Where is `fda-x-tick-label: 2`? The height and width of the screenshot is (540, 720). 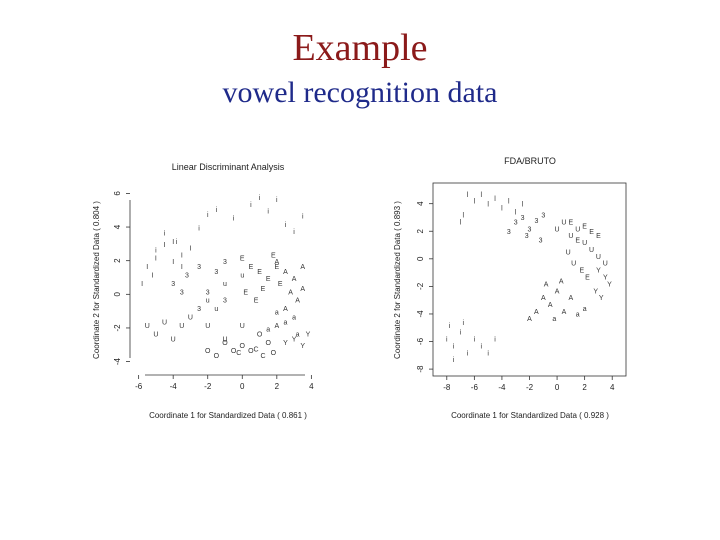
fda-x-tick-label: 2 is located at coordinates (584, 387).